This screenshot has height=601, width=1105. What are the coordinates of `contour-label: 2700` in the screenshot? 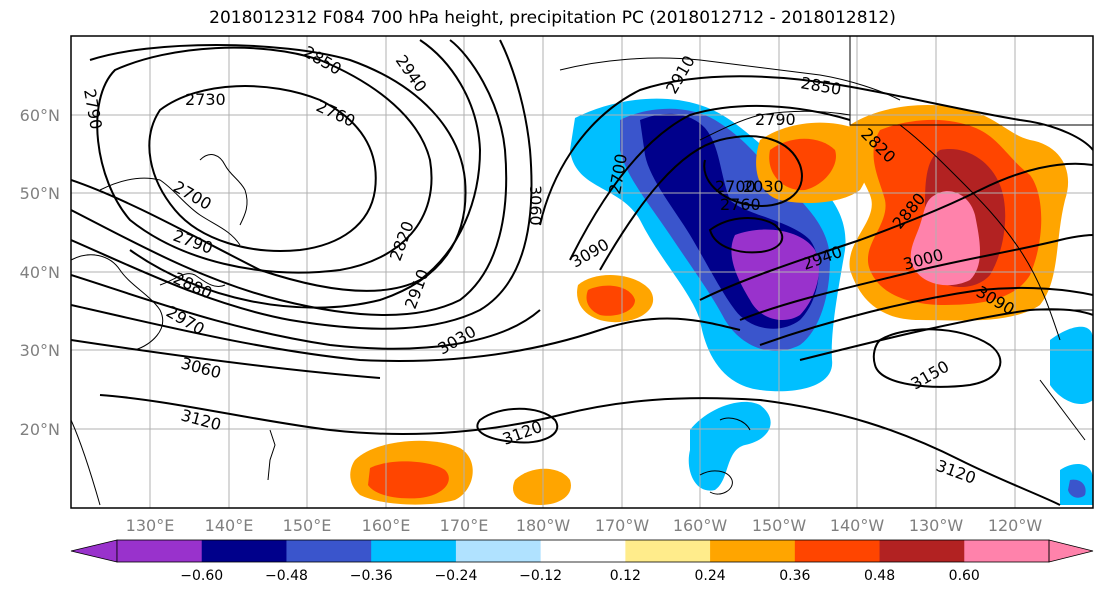 It's located at (735, 186).